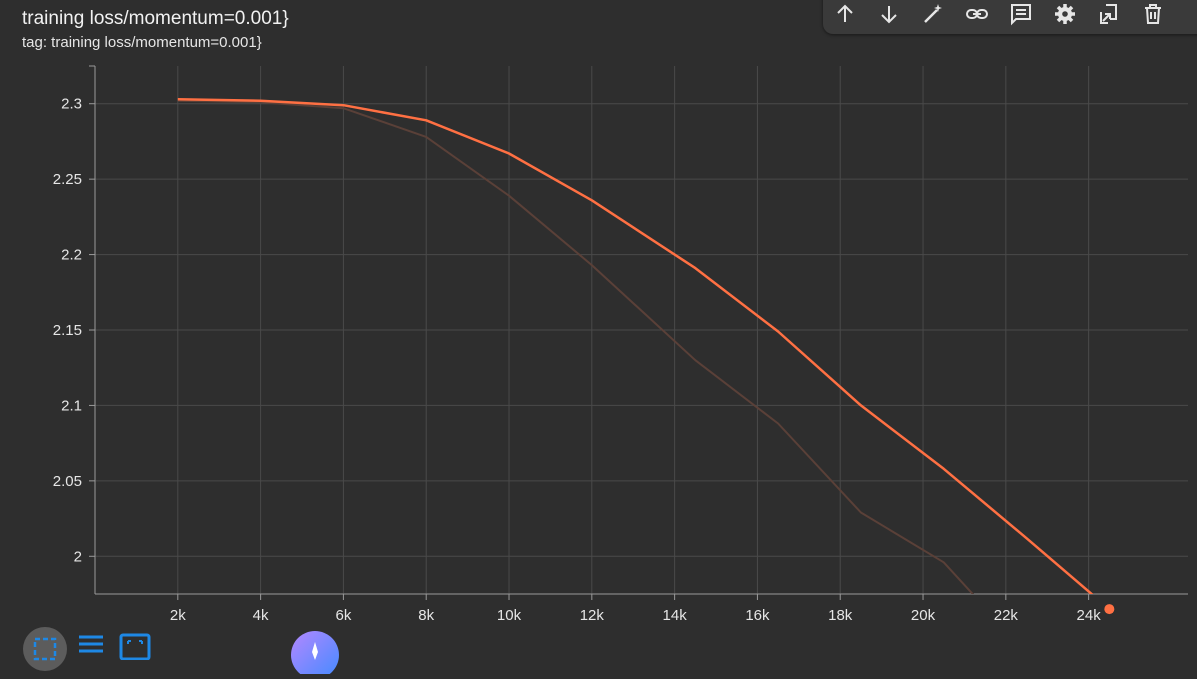  What do you see at coordinates (78, 556) in the screenshot?
I see `y-tick-label: 2` at bounding box center [78, 556].